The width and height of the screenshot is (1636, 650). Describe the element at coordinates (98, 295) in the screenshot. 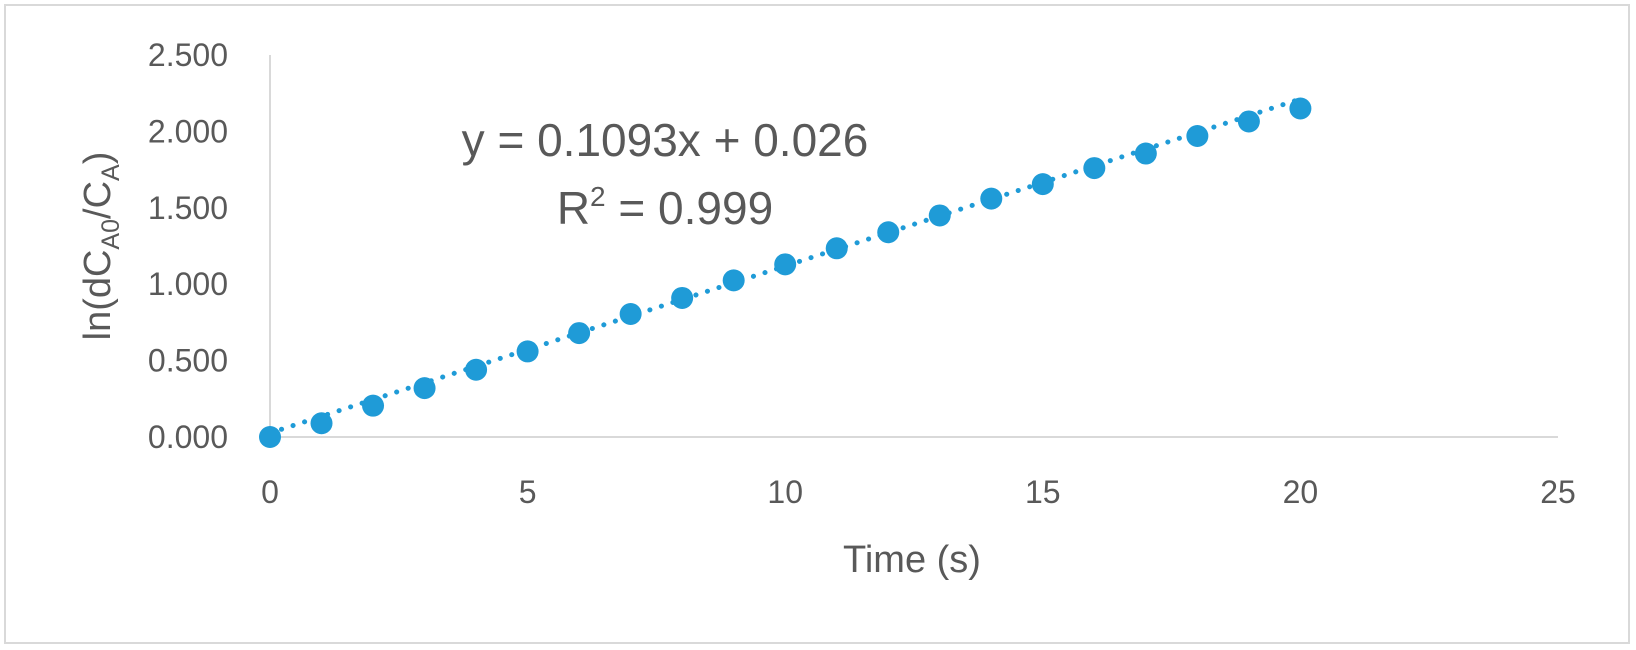

I see `y-axis-title-prefix: ln(dC` at that location.